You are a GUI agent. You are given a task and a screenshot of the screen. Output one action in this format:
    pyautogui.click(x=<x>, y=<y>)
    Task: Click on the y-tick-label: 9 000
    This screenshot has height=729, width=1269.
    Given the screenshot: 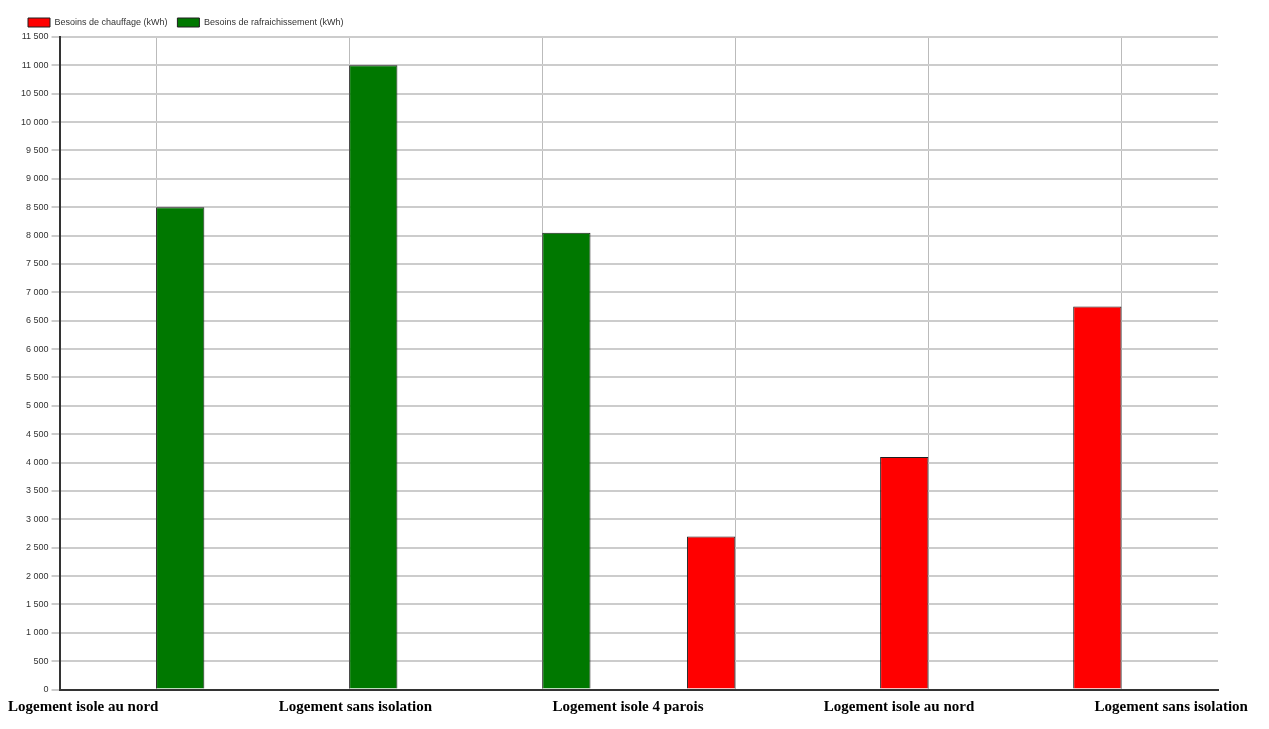 What is the action you would take?
    pyautogui.click(x=37, y=178)
    